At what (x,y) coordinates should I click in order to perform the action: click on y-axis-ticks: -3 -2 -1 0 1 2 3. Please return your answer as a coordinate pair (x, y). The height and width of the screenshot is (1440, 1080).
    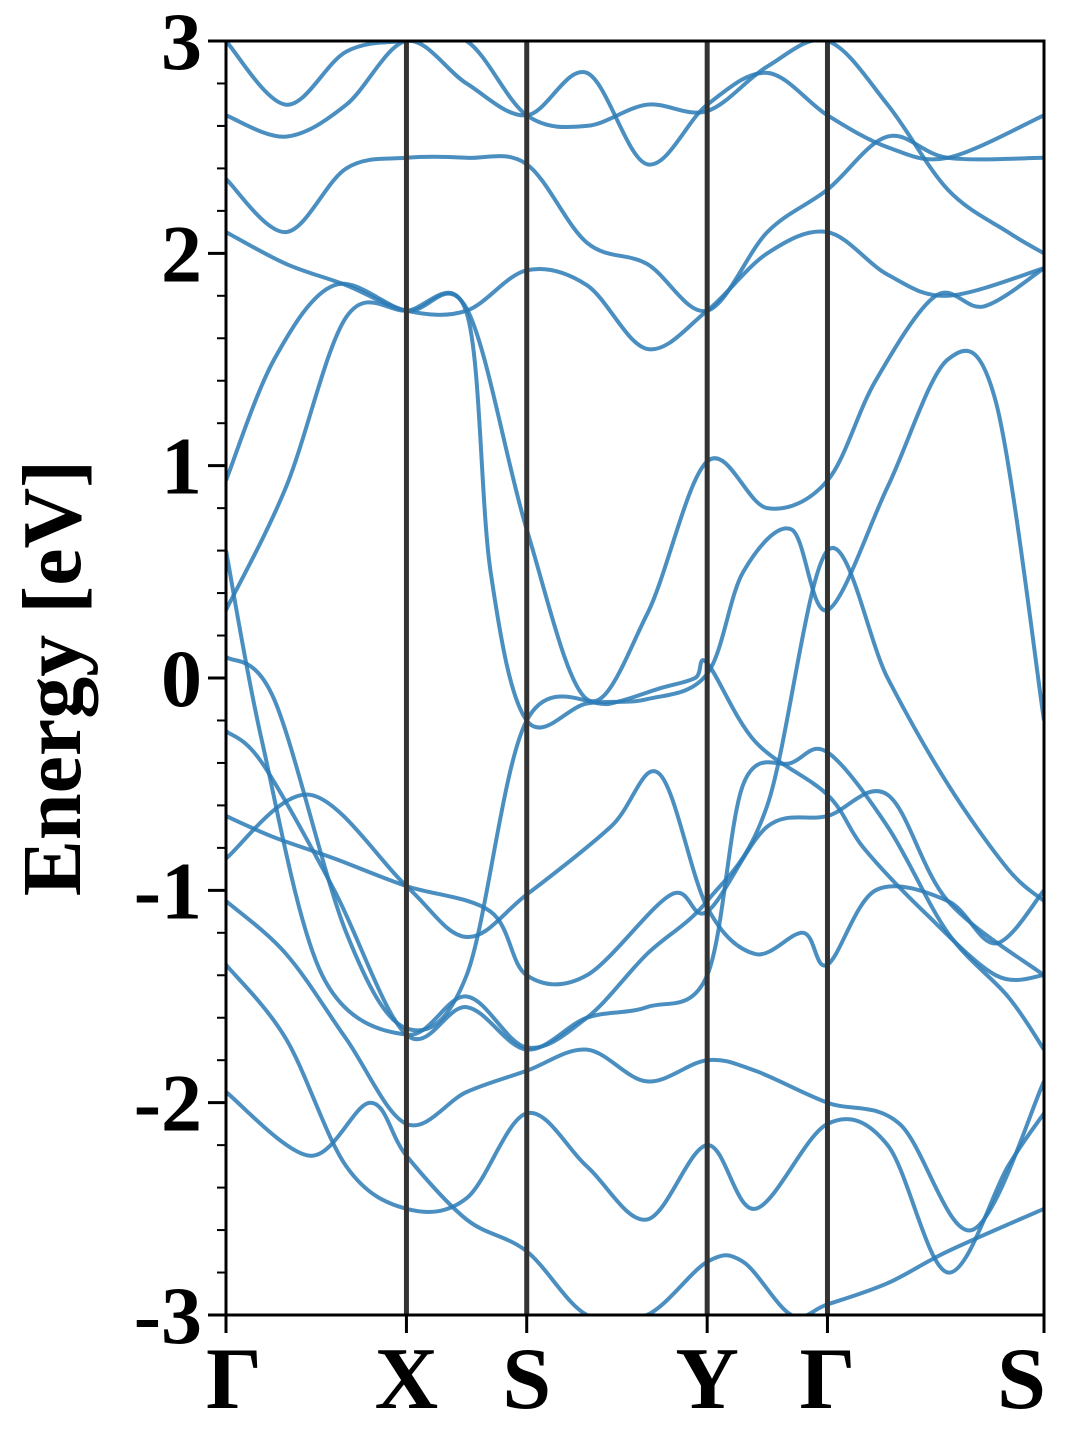
    Looking at the image, I should click on (180, 680).